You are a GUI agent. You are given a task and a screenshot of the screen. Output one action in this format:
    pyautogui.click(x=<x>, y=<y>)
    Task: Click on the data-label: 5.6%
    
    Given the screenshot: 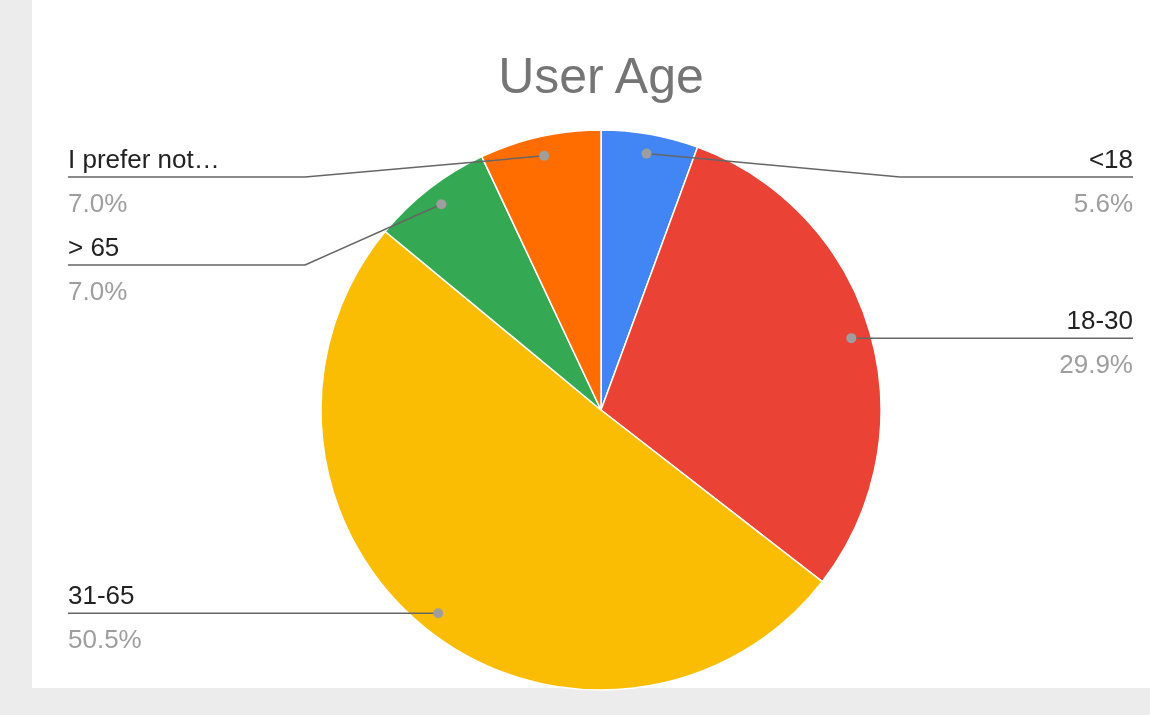 What is the action you would take?
    pyautogui.click(x=1103, y=203)
    